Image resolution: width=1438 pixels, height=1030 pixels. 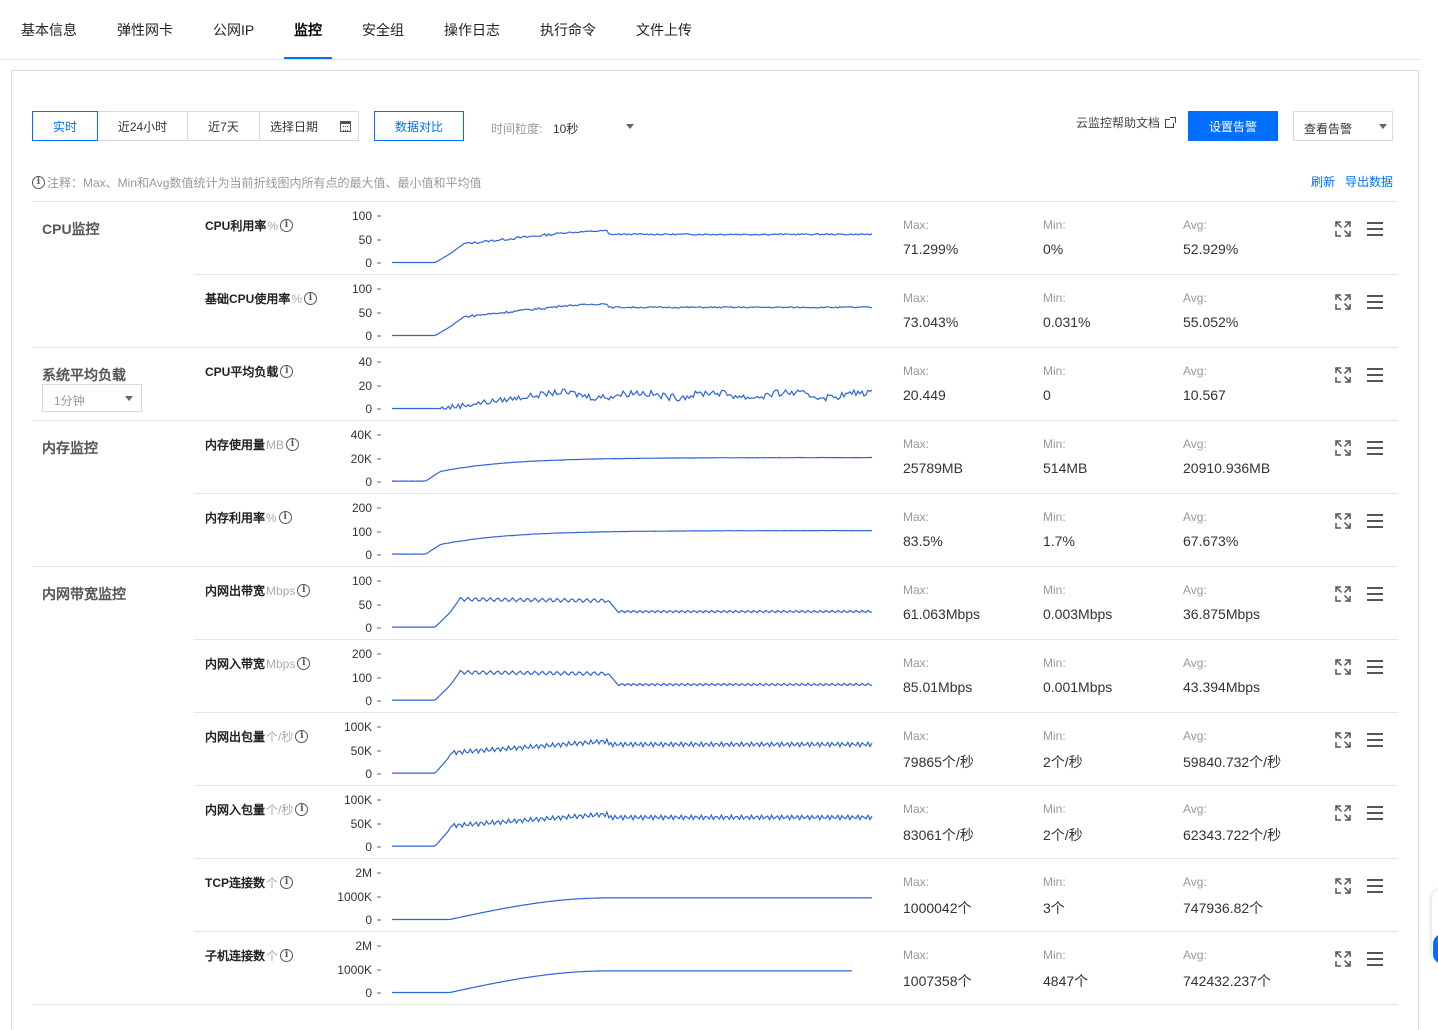 What do you see at coordinates (242, 372) in the screenshot?
I see `metric-title: CPU平均负载` at bounding box center [242, 372].